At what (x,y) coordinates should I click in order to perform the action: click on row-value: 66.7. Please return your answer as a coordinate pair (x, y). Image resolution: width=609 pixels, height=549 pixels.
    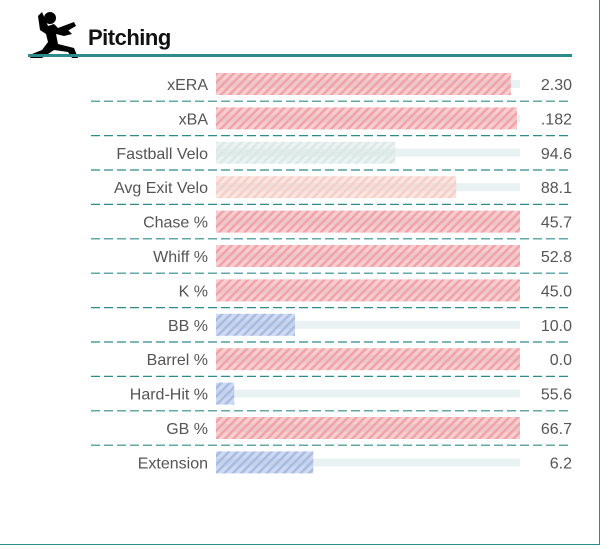
    Looking at the image, I should click on (556, 429).